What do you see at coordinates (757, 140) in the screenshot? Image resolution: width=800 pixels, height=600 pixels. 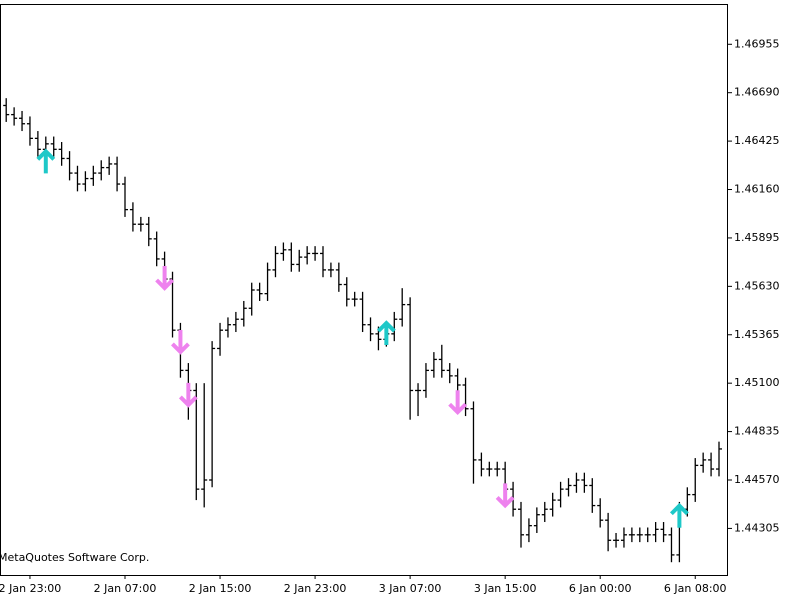 I see `y-tick-label: 1.46425` at bounding box center [757, 140].